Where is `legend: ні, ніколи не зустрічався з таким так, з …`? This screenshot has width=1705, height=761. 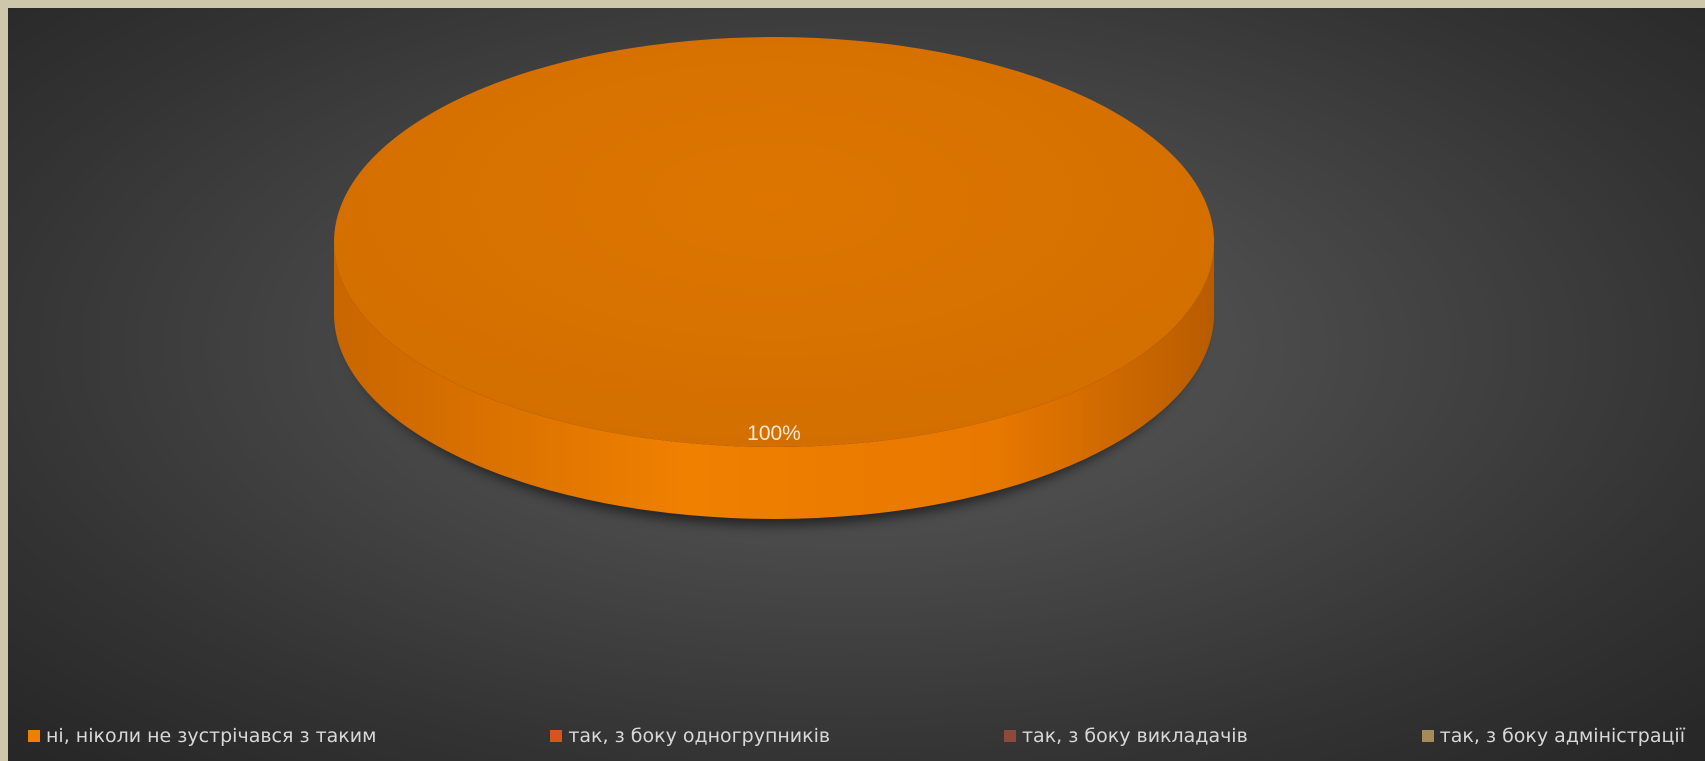
legend: ні, ніколи не зустрічався з таким так, з … is located at coordinates (856, 736).